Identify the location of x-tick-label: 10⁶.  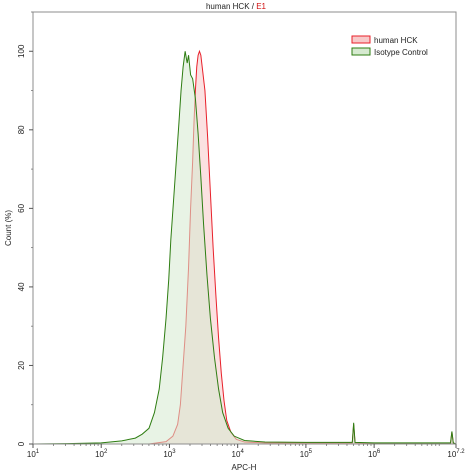
(374, 454).